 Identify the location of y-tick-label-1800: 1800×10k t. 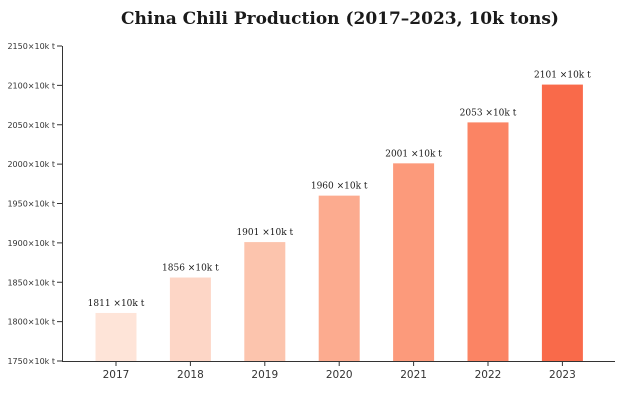
(31, 322).